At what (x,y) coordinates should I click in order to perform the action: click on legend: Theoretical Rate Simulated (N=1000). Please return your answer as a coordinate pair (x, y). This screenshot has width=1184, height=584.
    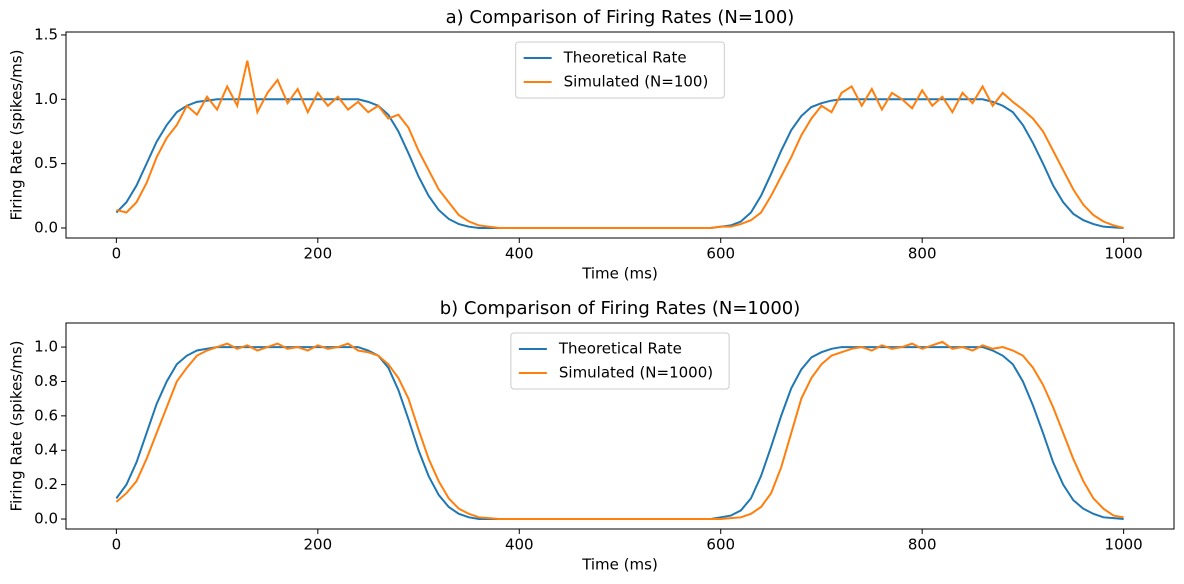
    Looking at the image, I should click on (620, 361).